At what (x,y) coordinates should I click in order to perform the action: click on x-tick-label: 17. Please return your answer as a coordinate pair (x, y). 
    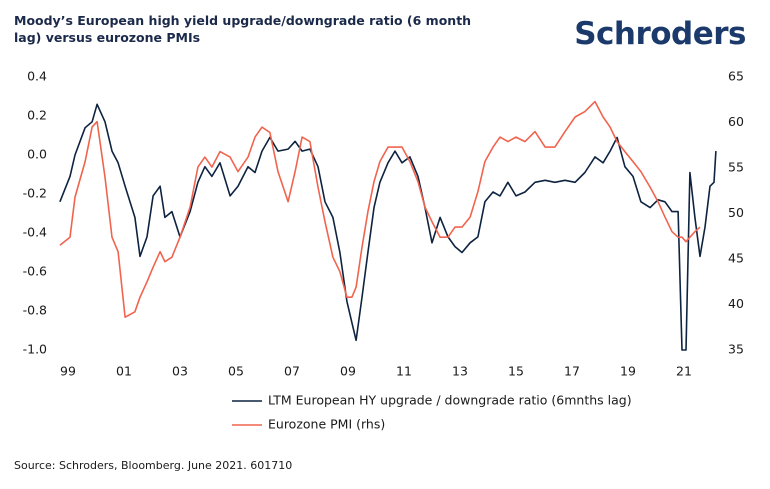
    Looking at the image, I should click on (572, 371).